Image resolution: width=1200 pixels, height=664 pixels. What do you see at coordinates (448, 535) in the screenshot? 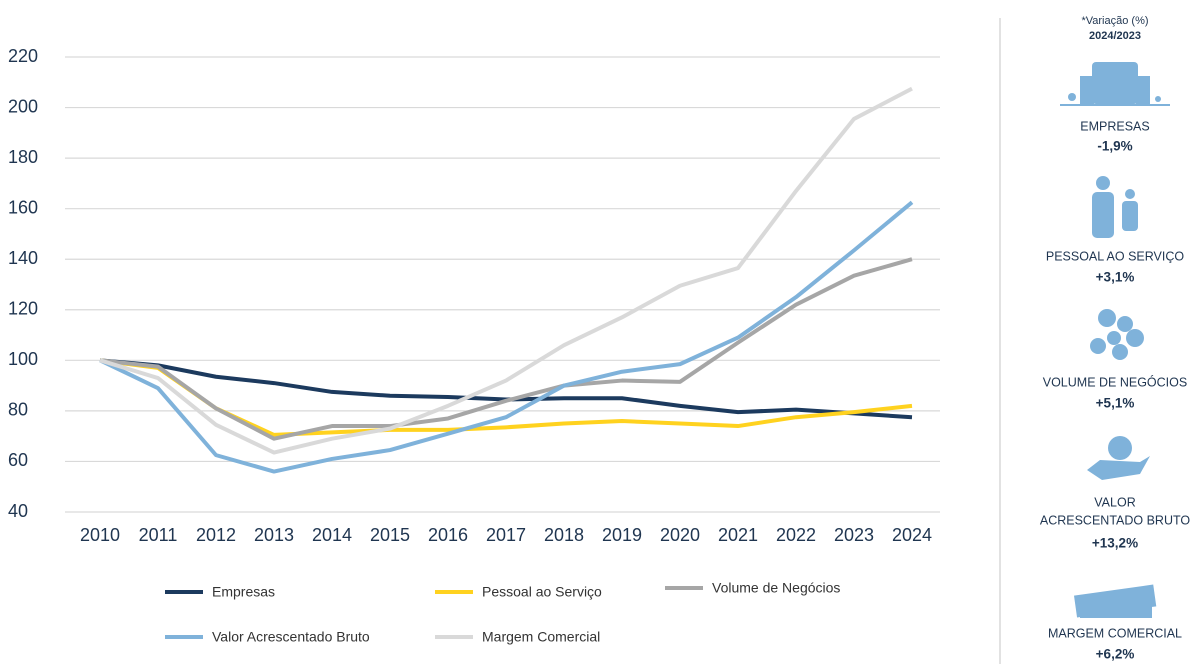
I see `x-tick-label: 2016` at bounding box center [448, 535].